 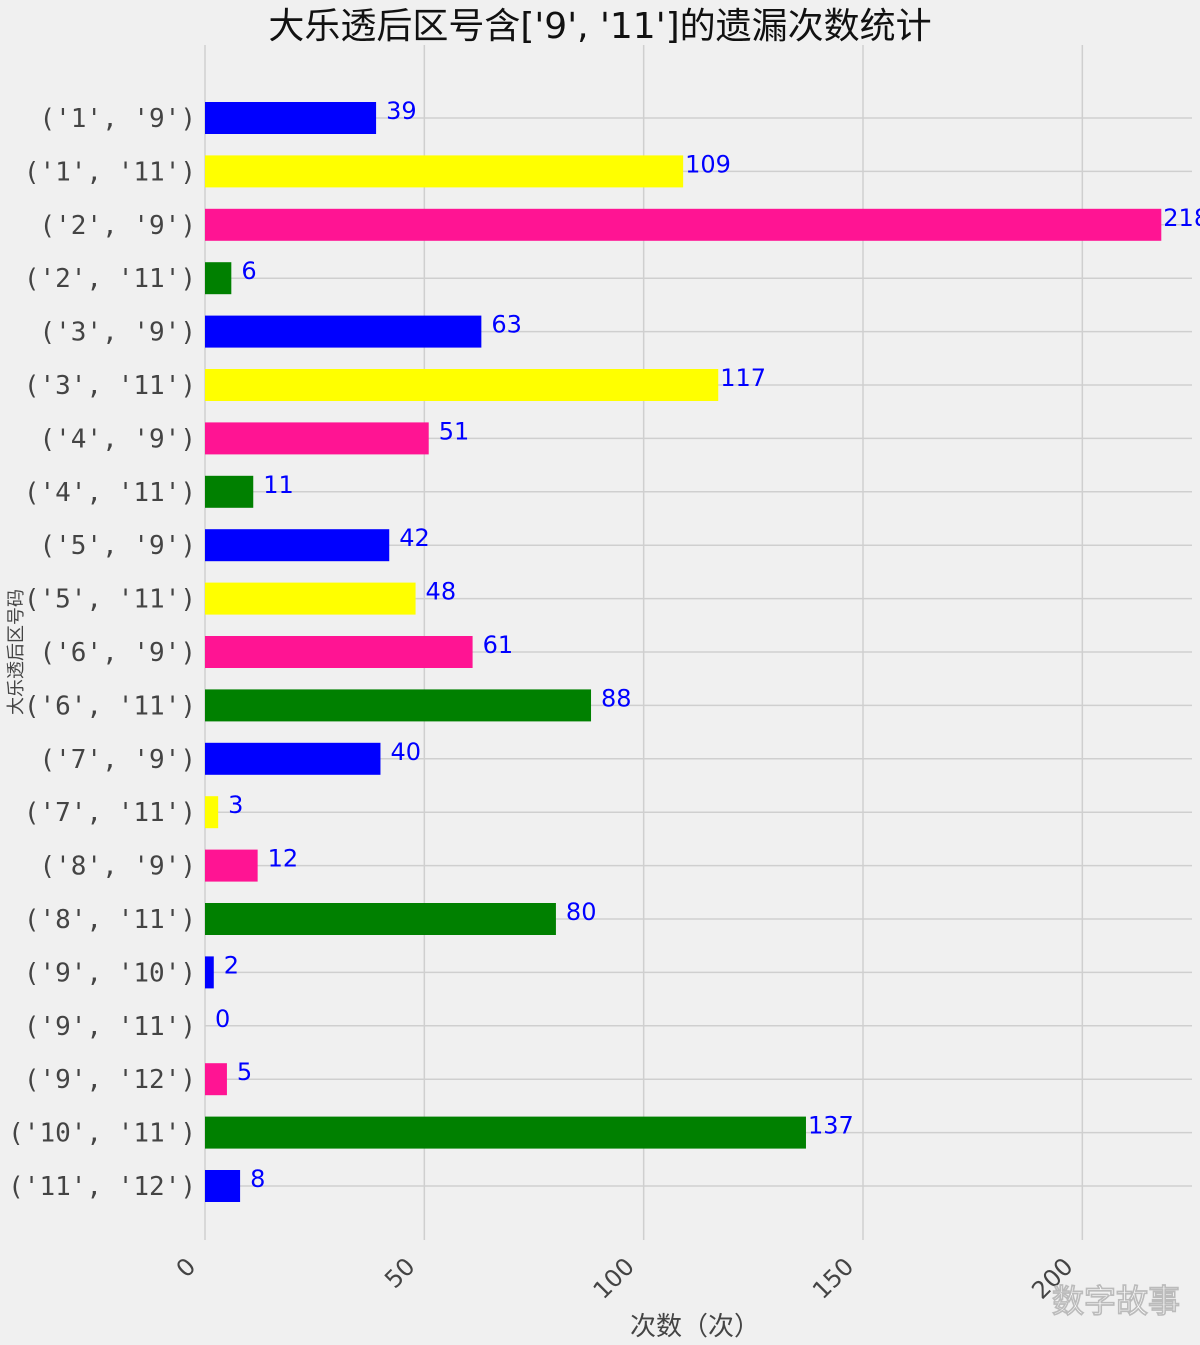 What do you see at coordinates (110, 600) in the screenshot?
I see `y-tick-label-9: ('5', '11')` at bounding box center [110, 600].